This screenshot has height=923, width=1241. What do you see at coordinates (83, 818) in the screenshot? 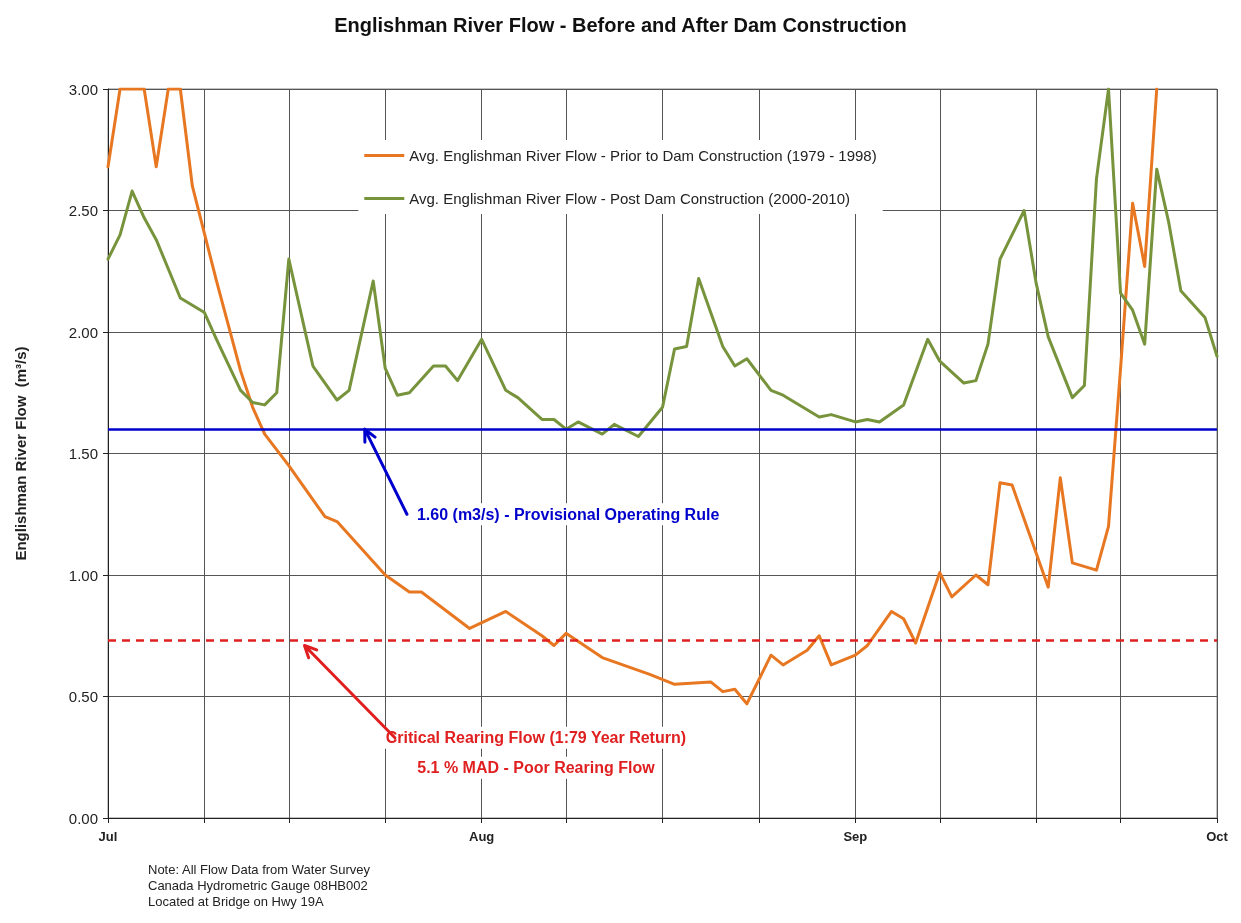
I see `y-tick-label: 0.00` at bounding box center [83, 818].